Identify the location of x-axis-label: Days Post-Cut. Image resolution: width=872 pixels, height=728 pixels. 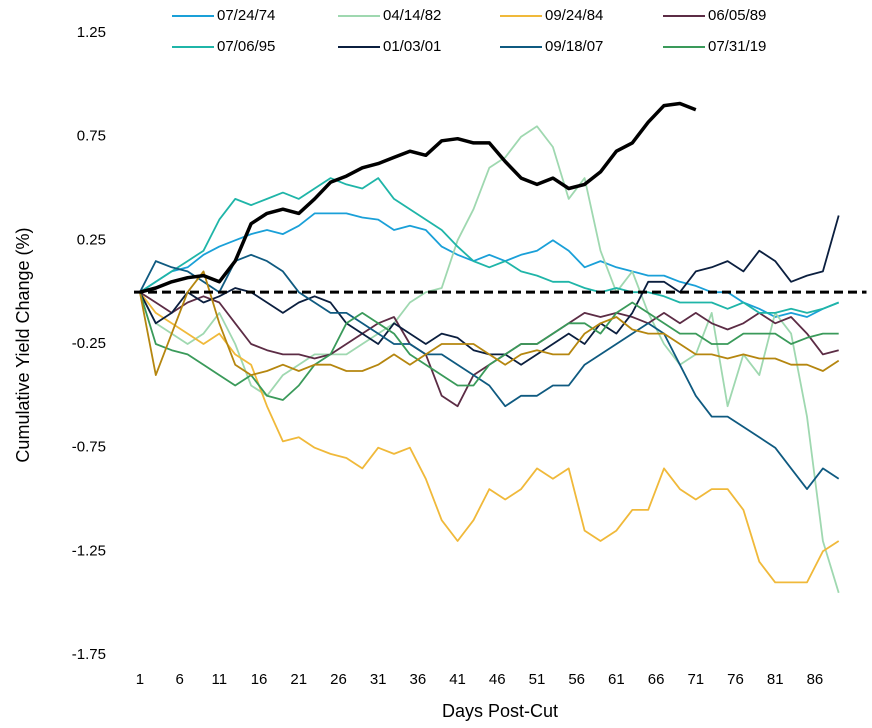
(500, 711).